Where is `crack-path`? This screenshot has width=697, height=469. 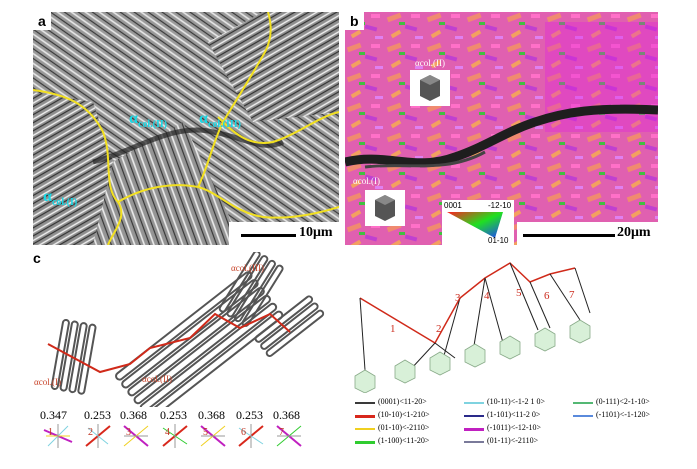
crack-path is located at coordinates (169, 343).